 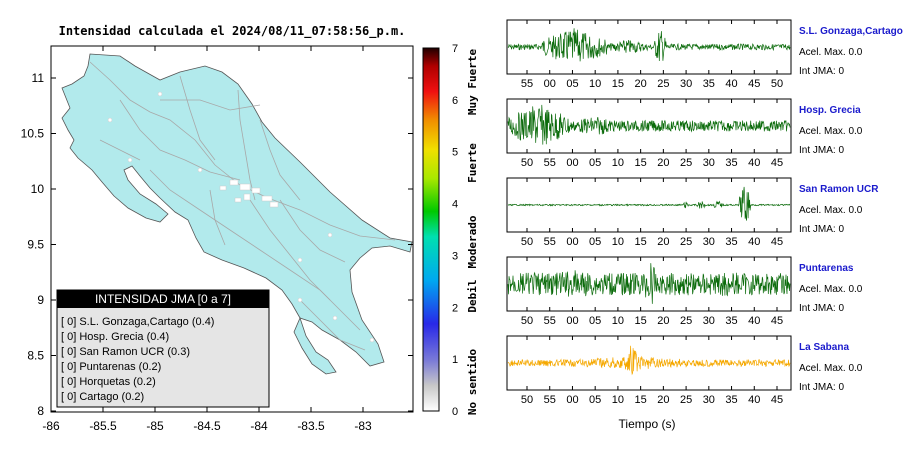 I want to click on map-x-tick-label: -85, so click(x=155, y=426).